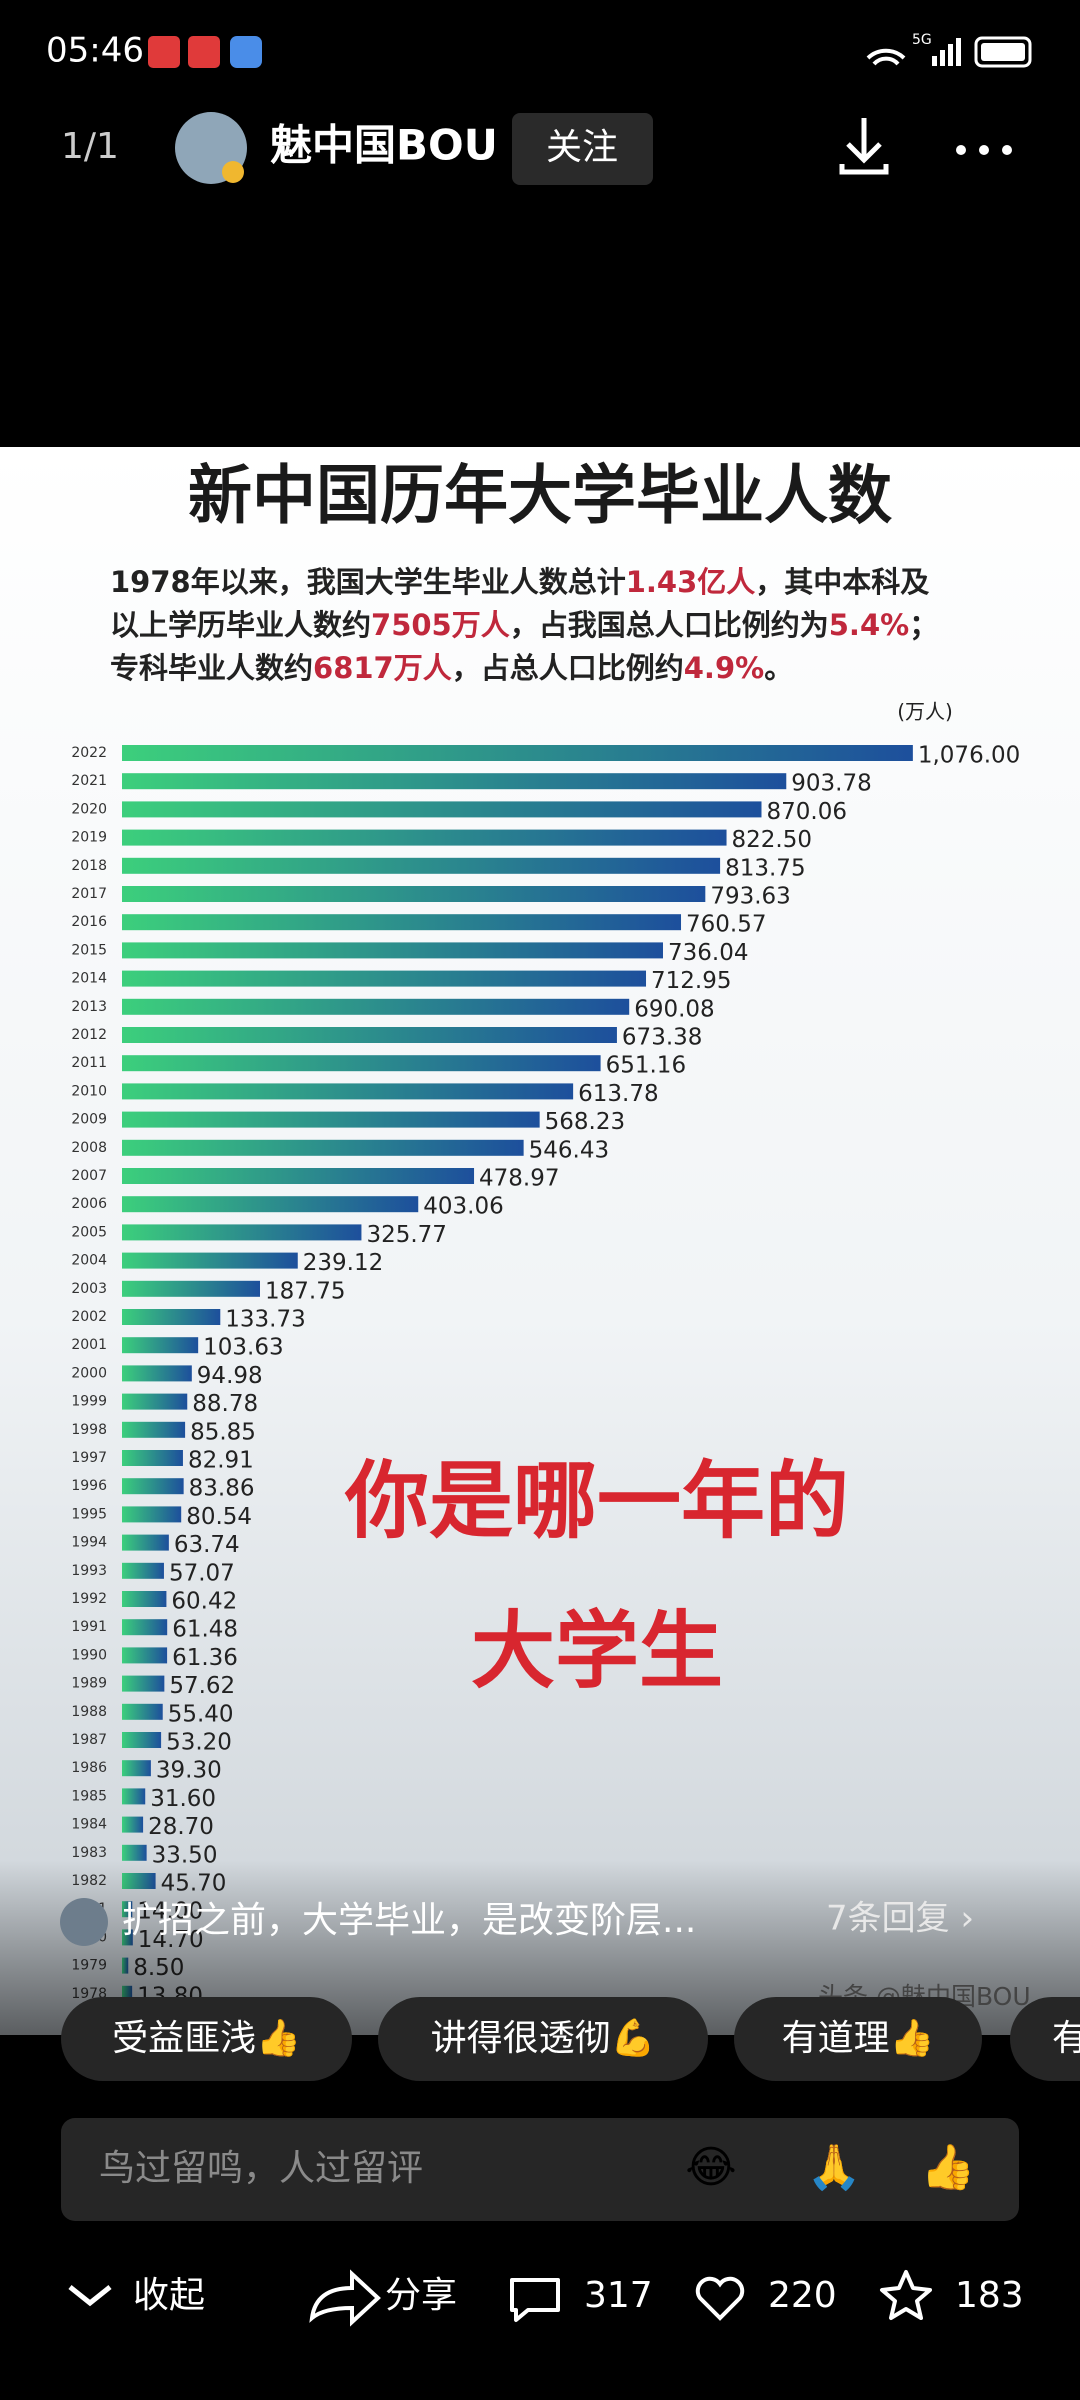  What do you see at coordinates (89, 1599) in the screenshot?
I see `y-tick-label: 1992` at bounding box center [89, 1599].